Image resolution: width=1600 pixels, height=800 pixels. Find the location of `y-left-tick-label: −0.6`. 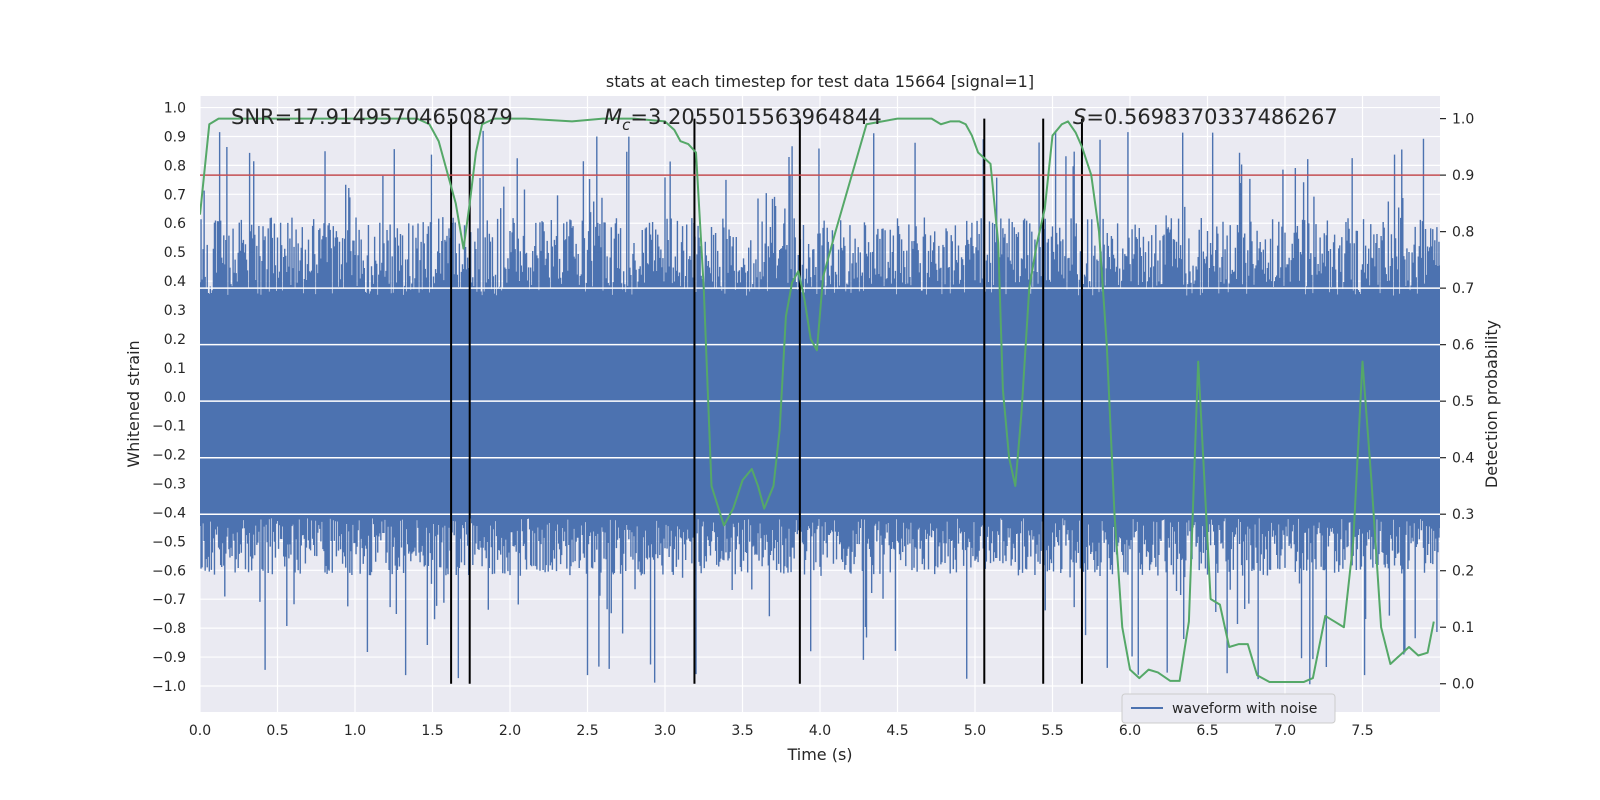

y-left-tick-label: −0.6 is located at coordinates (169, 571).